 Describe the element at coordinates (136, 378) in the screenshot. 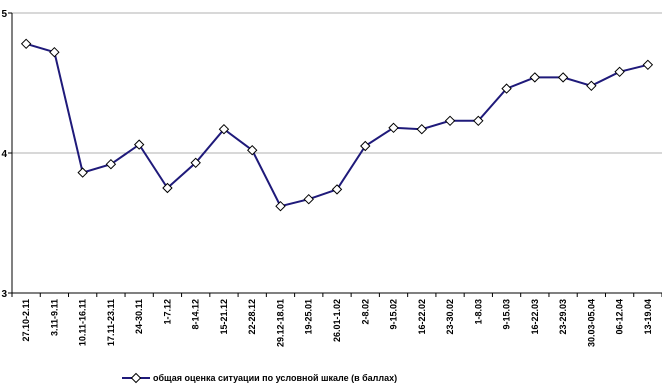

I see `legend-swatch-marker` at that location.